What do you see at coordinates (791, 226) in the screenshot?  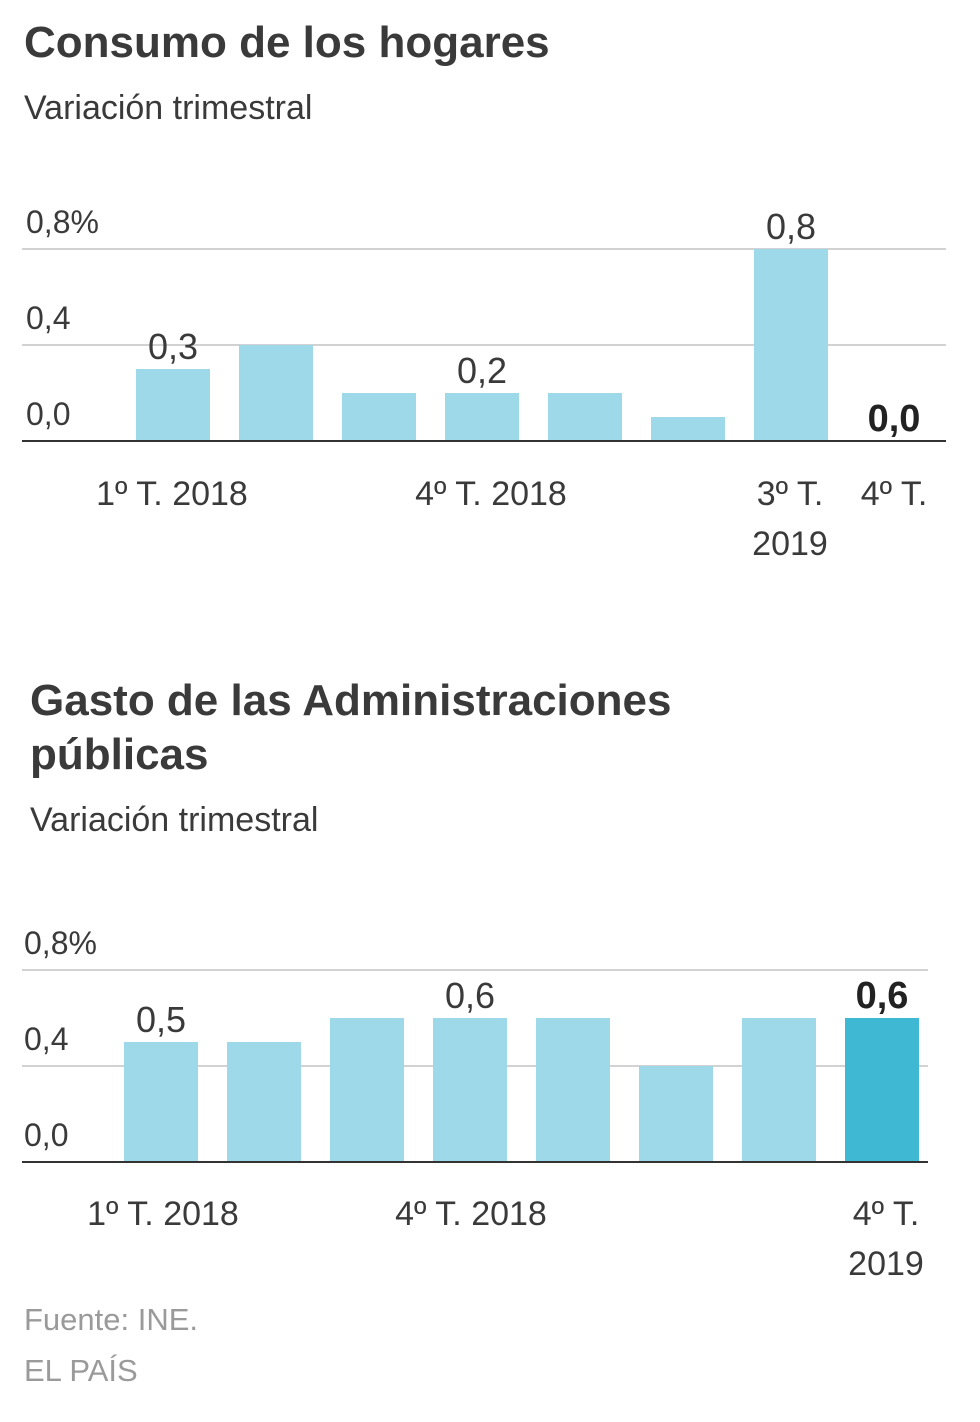 I see `data-label: 0,8` at bounding box center [791, 226].